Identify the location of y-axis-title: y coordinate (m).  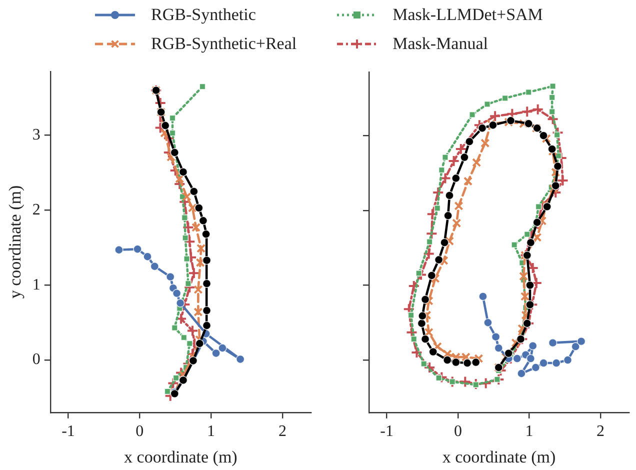
(15, 242).